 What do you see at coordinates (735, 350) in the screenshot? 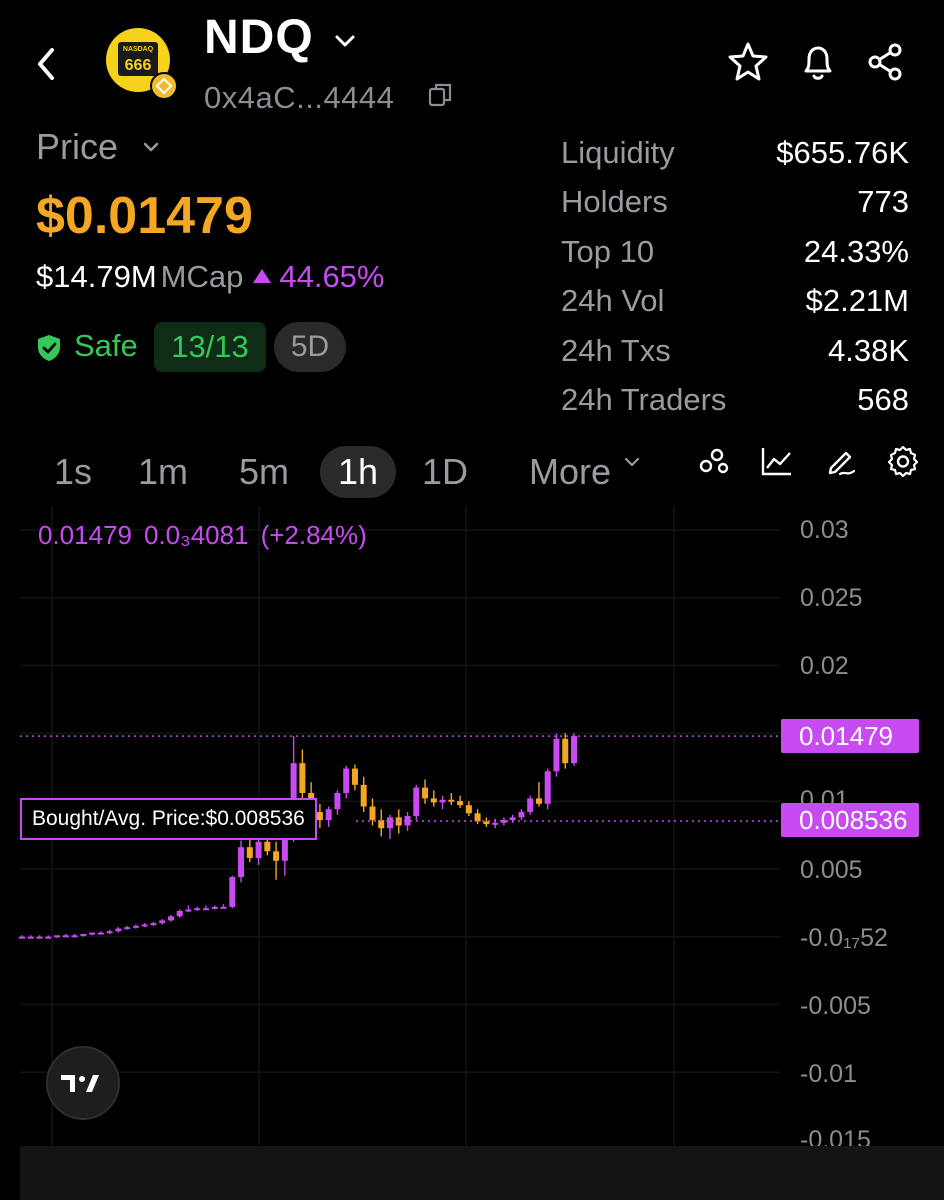
I see `stat-row: 24h Txs 4.38K` at bounding box center [735, 350].